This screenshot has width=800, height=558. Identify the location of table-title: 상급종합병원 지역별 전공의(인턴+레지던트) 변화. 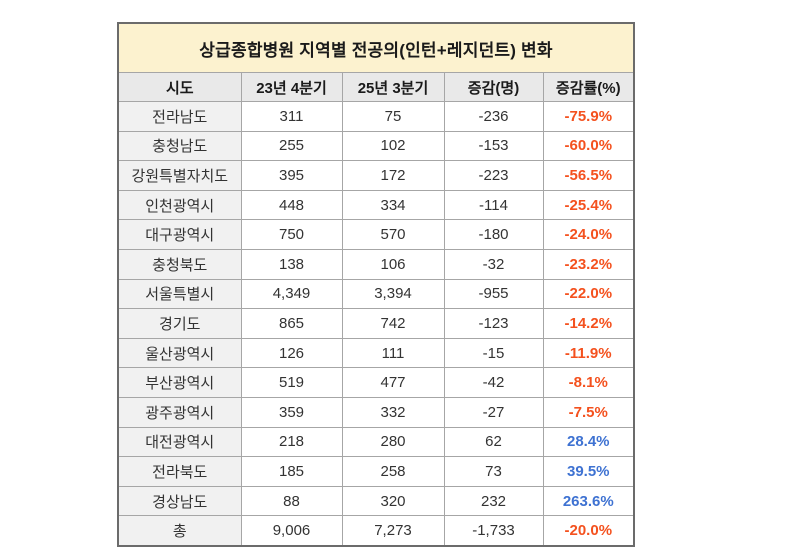
(376, 47).